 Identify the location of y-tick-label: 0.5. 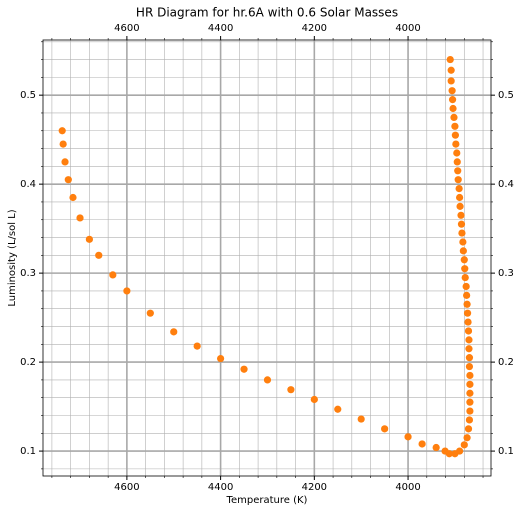
(28, 95).